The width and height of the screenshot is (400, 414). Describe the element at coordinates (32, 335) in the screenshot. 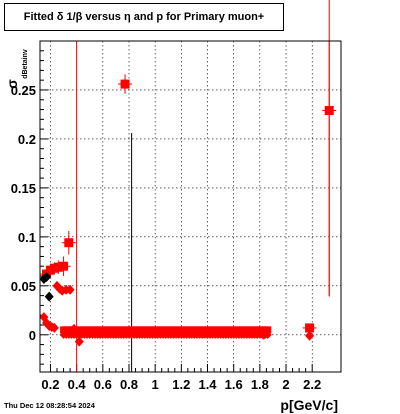

I see `y-tick-label: 0` at that location.